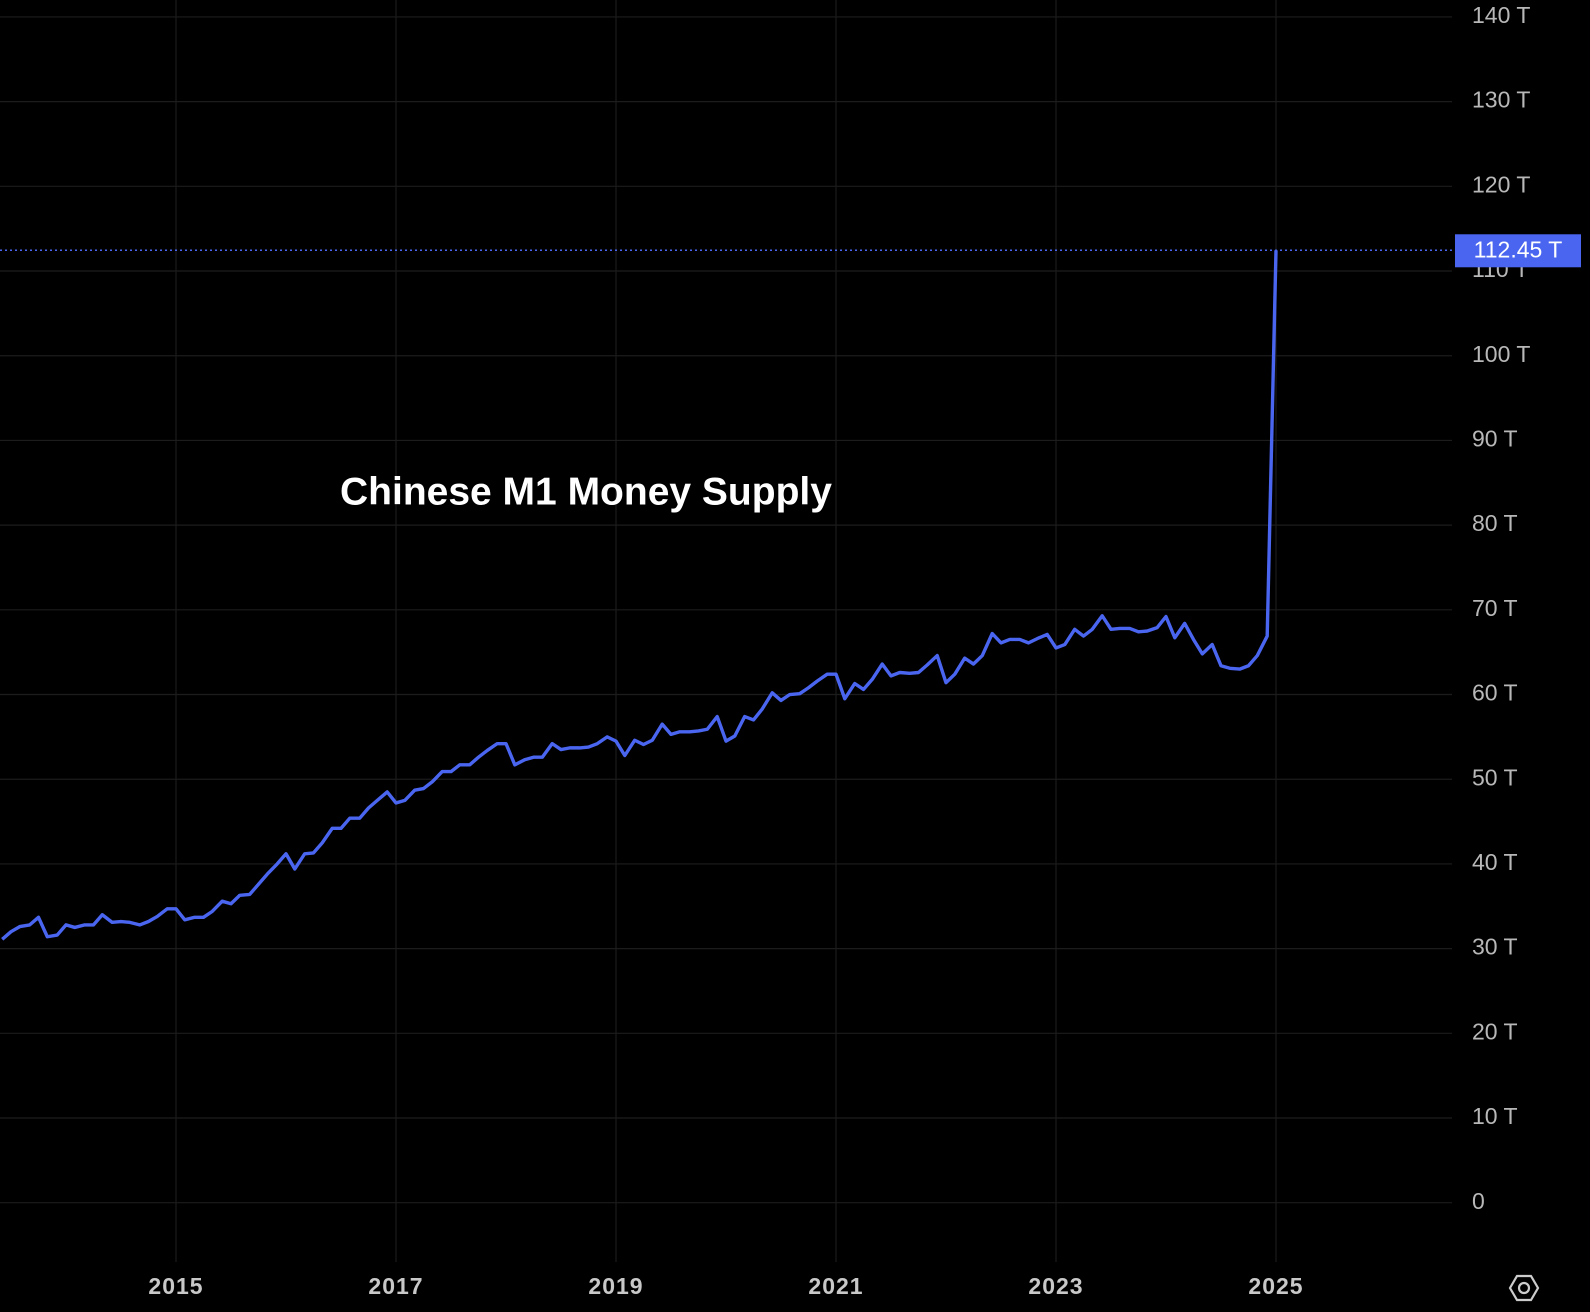 This screenshot has width=1590, height=1312. I want to click on y-tick-label: 60 T, so click(1495, 693).